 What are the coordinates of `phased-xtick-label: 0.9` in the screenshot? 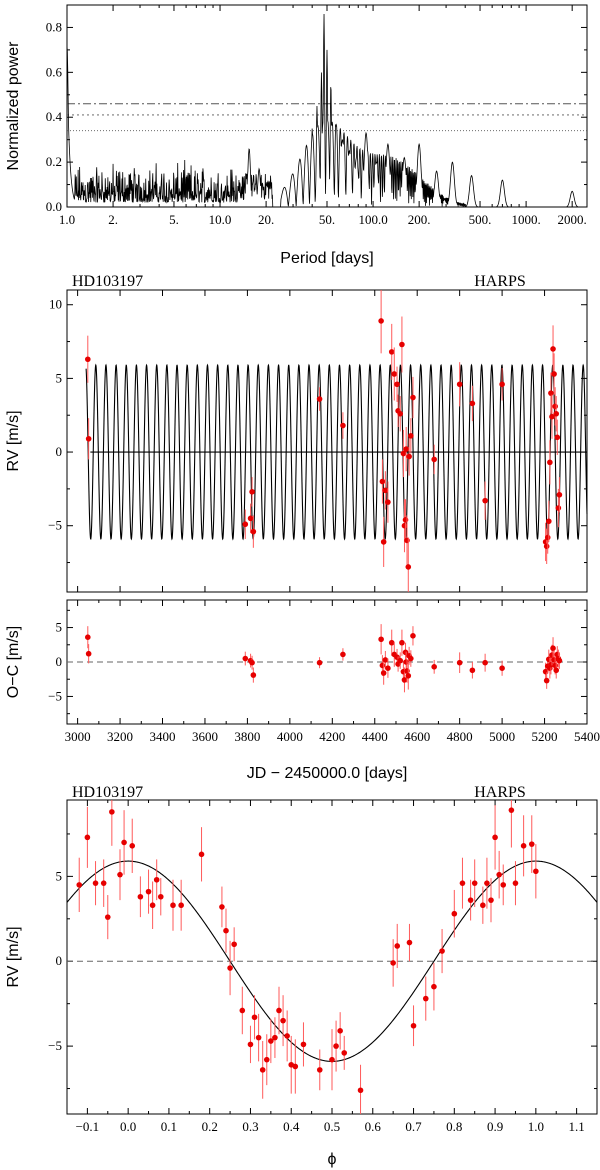 It's located at (495, 1126).